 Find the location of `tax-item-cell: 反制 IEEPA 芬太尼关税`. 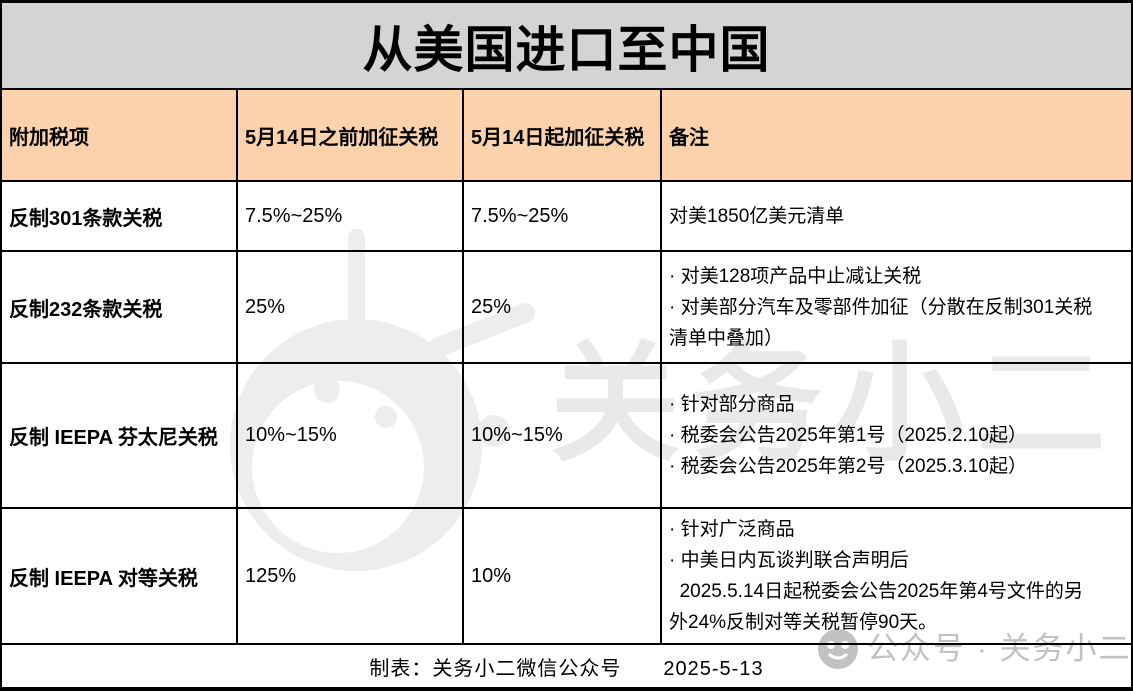

tax-item-cell: 反制 IEEPA 芬太尼关税 is located at coordinates (120, 435).